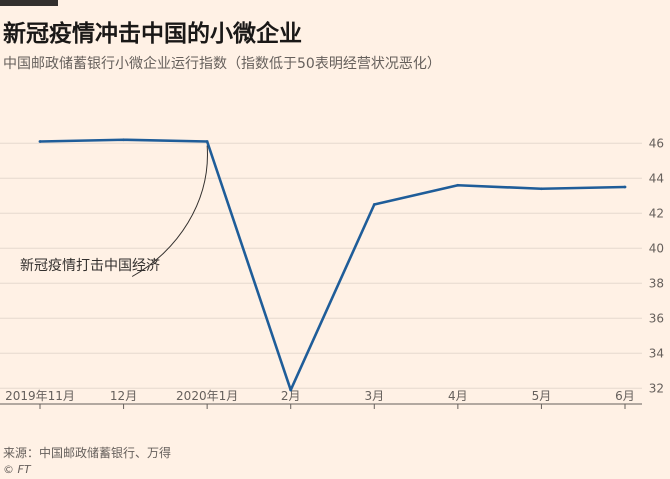  What do you see at coordinates (114, 211) in the screenshot?
I see `annotation: 新冠疫情打击中国经济` at bounding box center [114, 211].